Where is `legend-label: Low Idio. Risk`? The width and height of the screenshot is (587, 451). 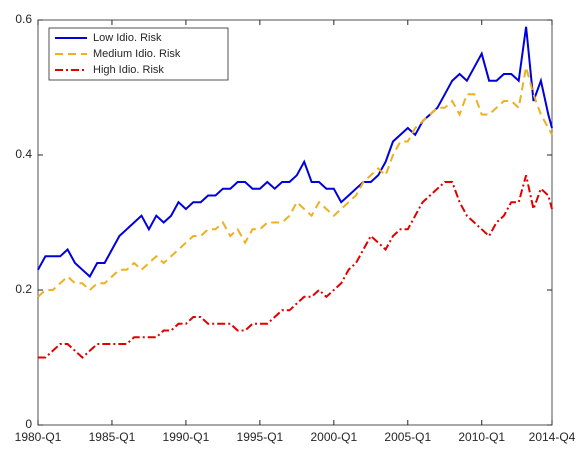
legend-label: Low Idio. Risk is located at coordinates (127, 38).